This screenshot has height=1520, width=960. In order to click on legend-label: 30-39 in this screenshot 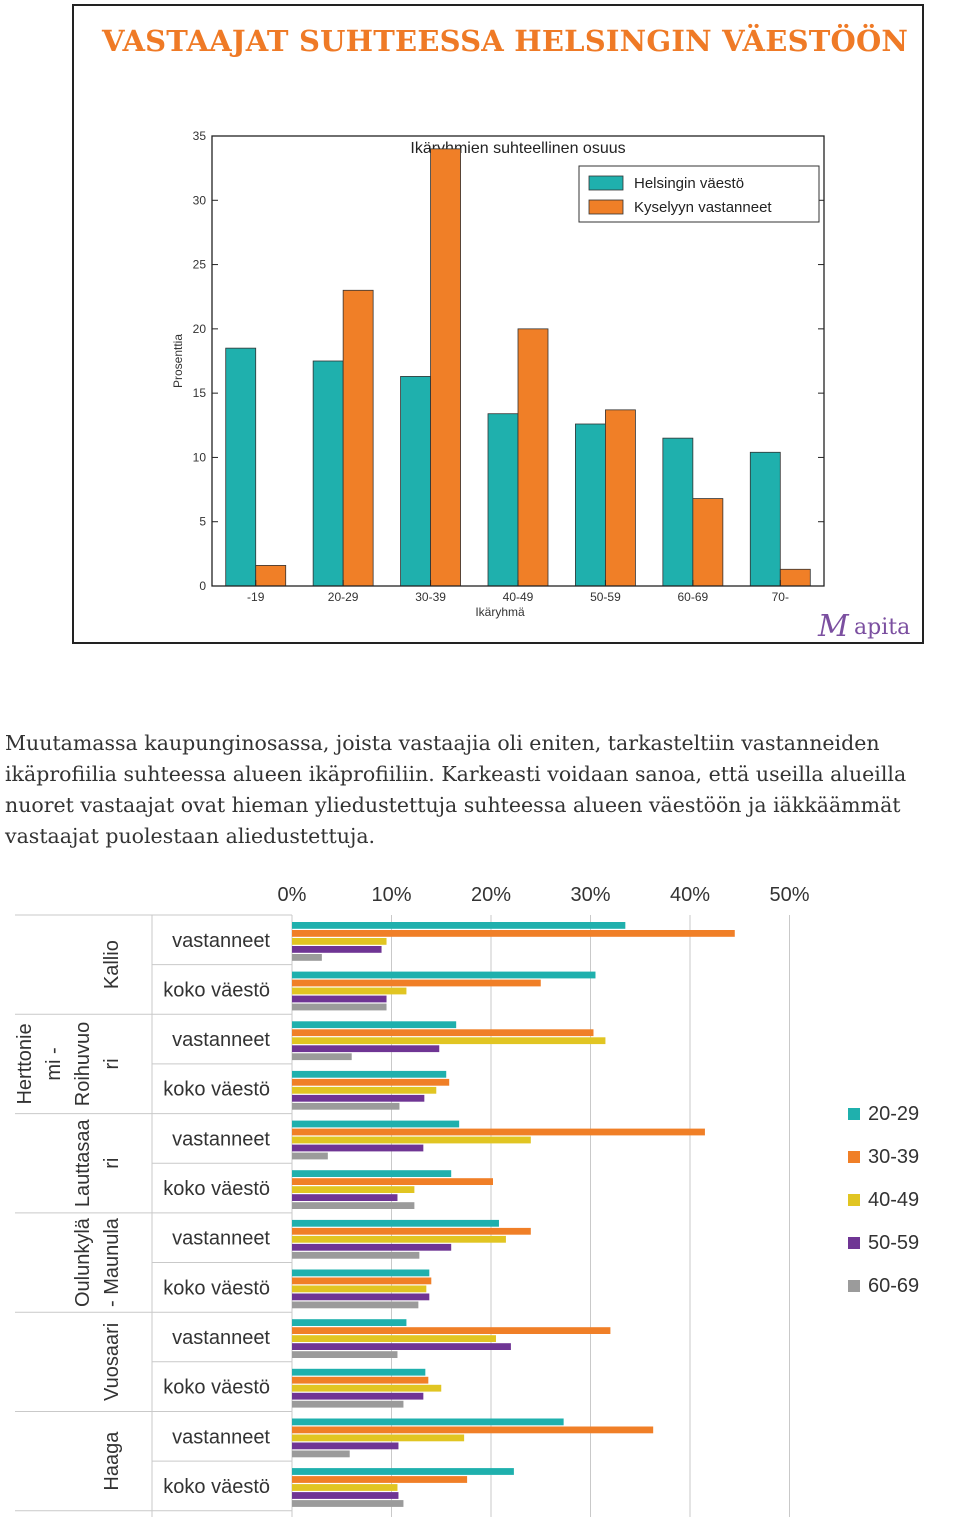, I will do `click(893, 1157)`.